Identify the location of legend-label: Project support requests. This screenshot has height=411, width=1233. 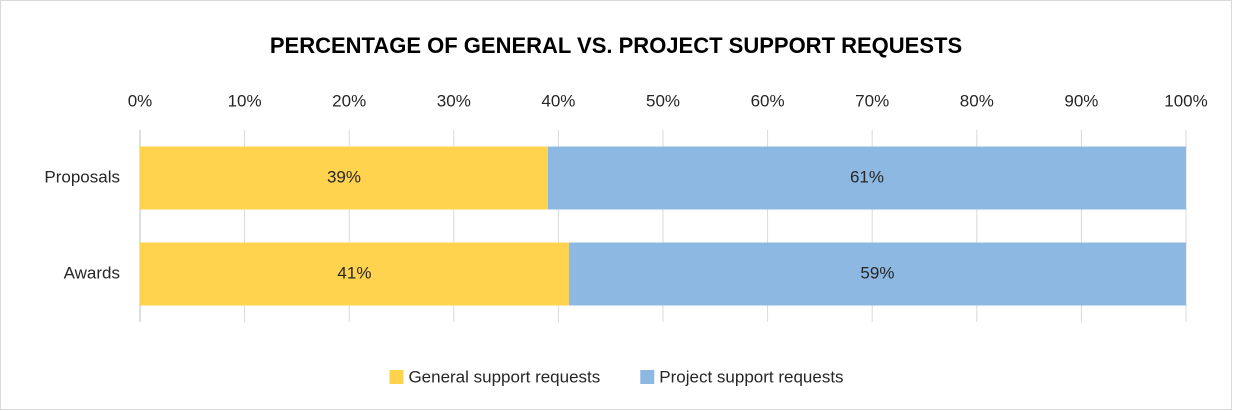
(751, 376).